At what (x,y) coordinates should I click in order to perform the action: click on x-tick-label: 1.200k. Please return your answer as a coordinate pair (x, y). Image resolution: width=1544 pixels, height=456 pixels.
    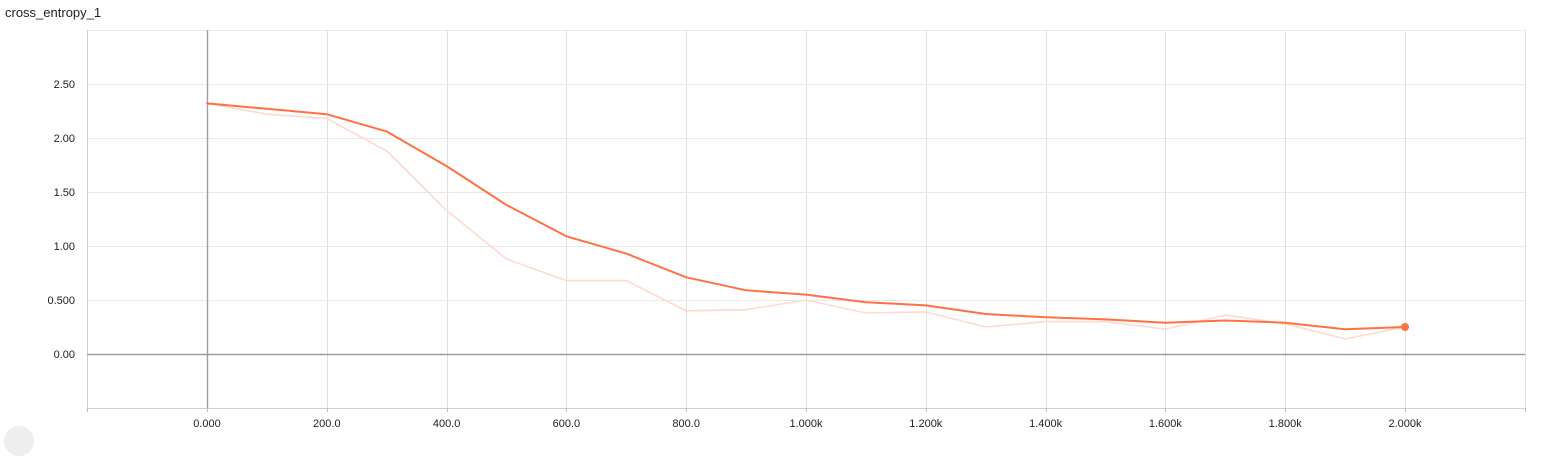
    Looking at the image, I should click on (926, 424).